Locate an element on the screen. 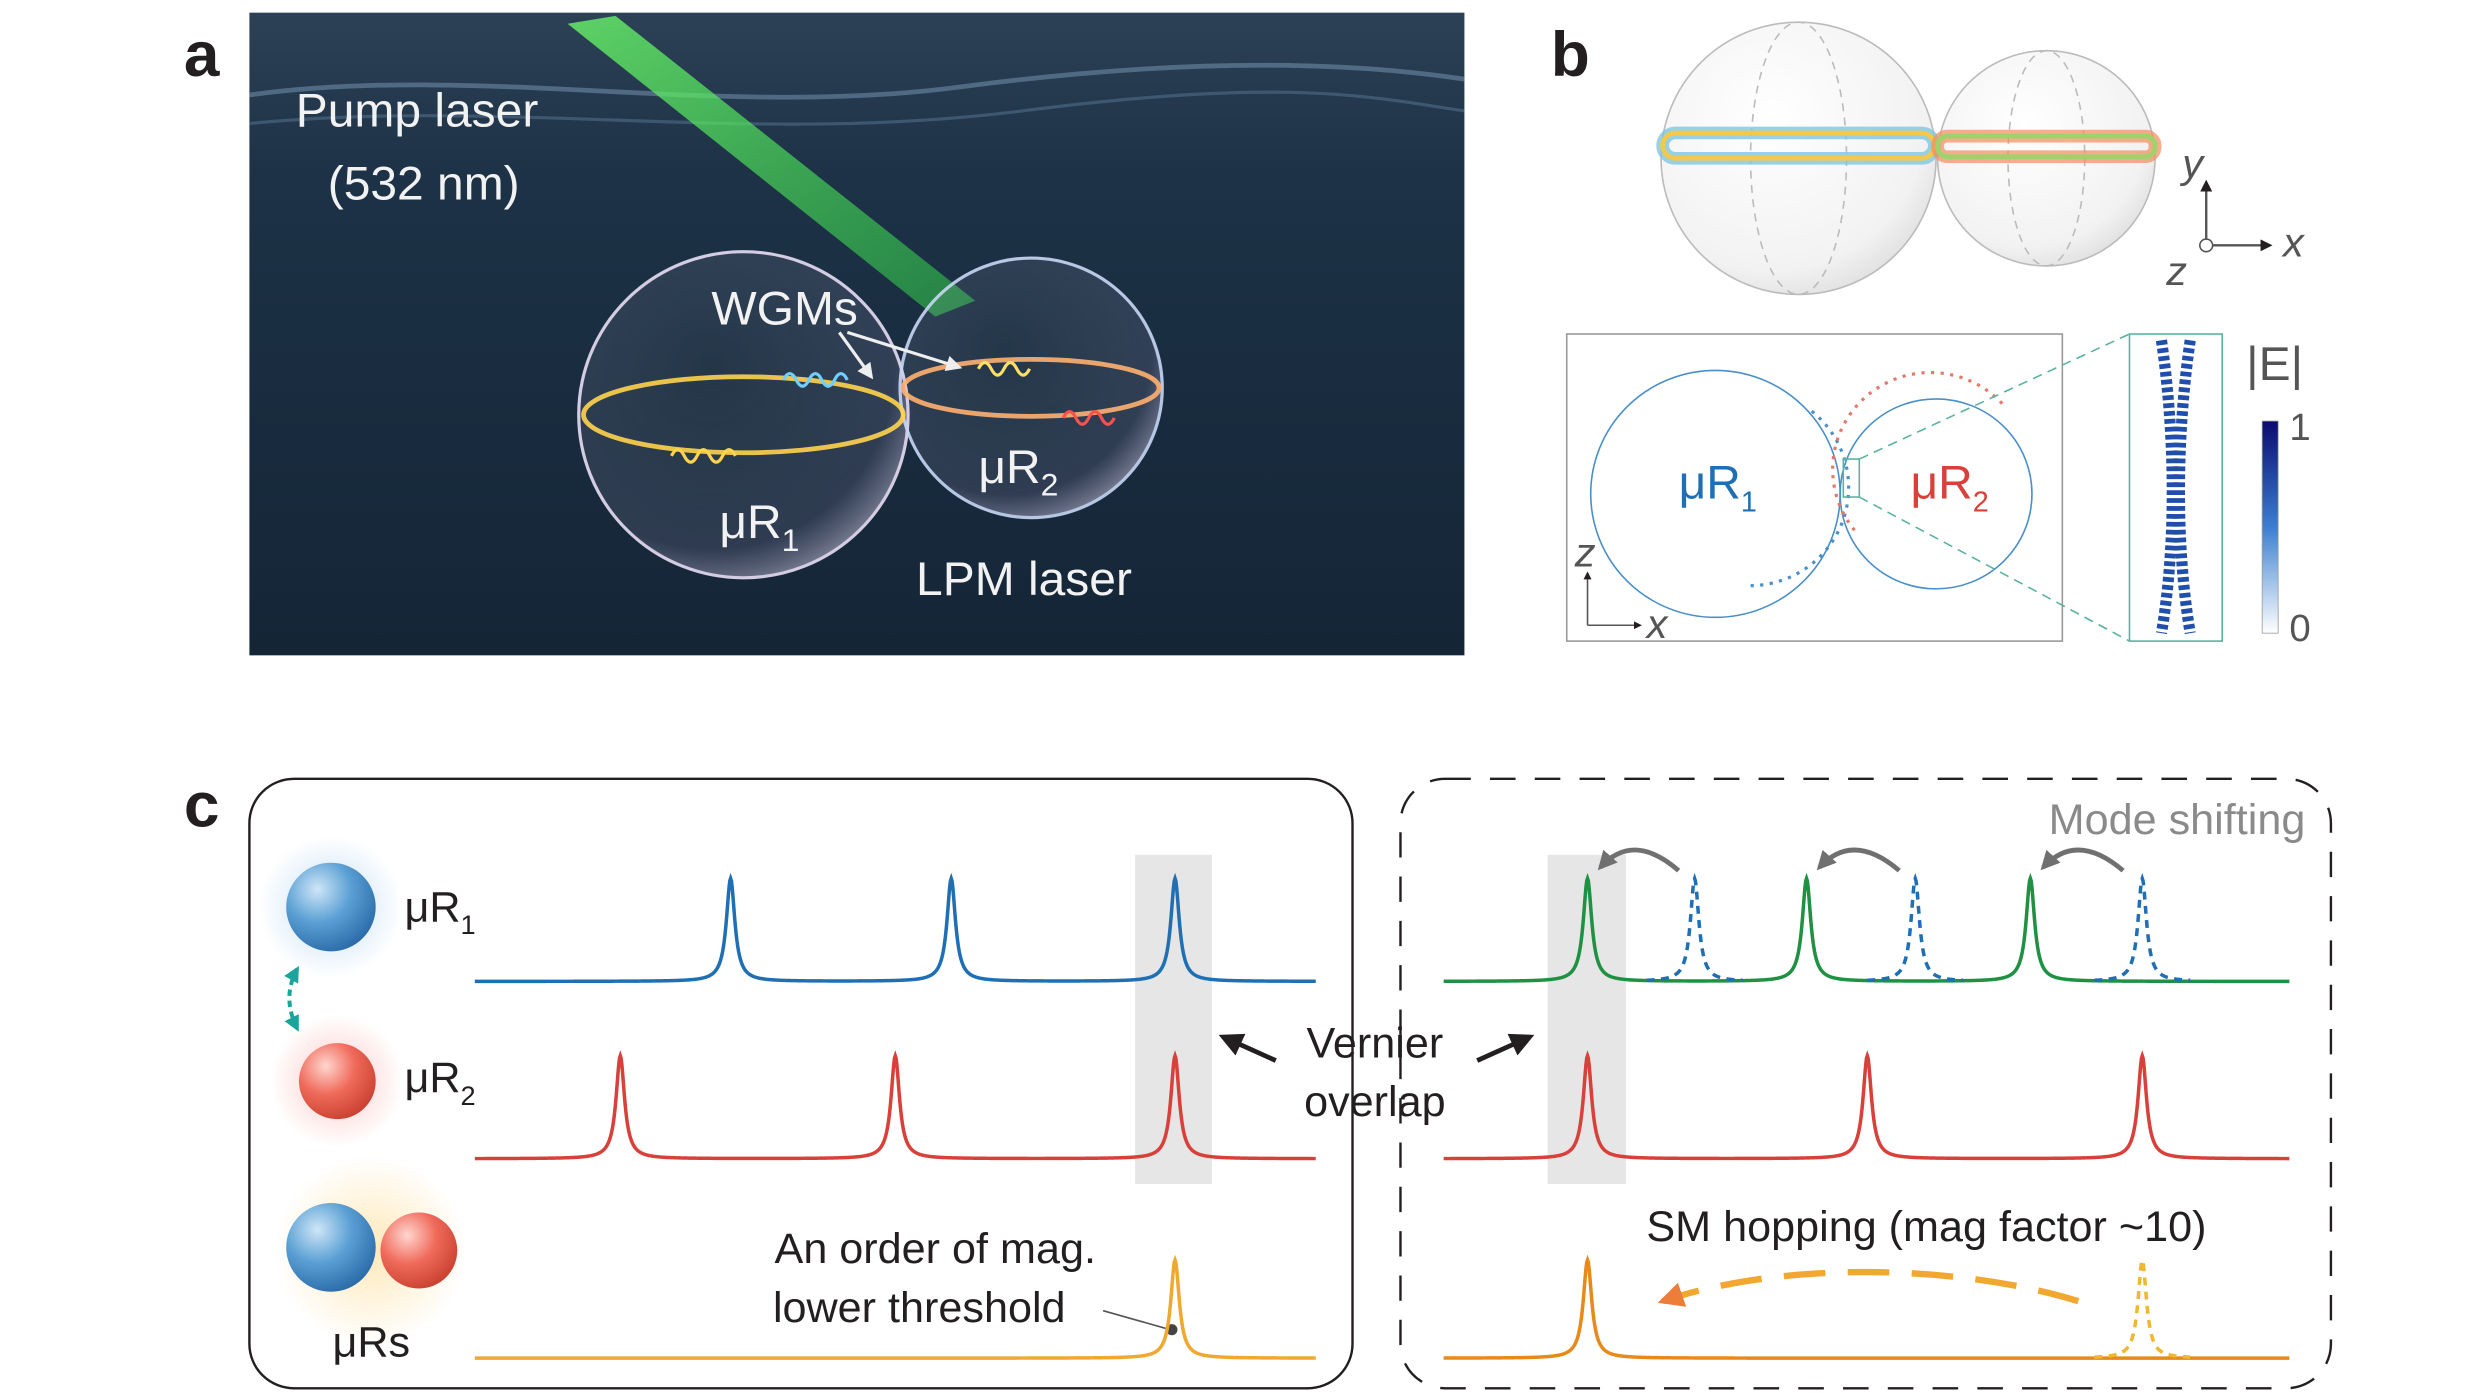  row-label: μR2 is located at coordinates (439, 1082).